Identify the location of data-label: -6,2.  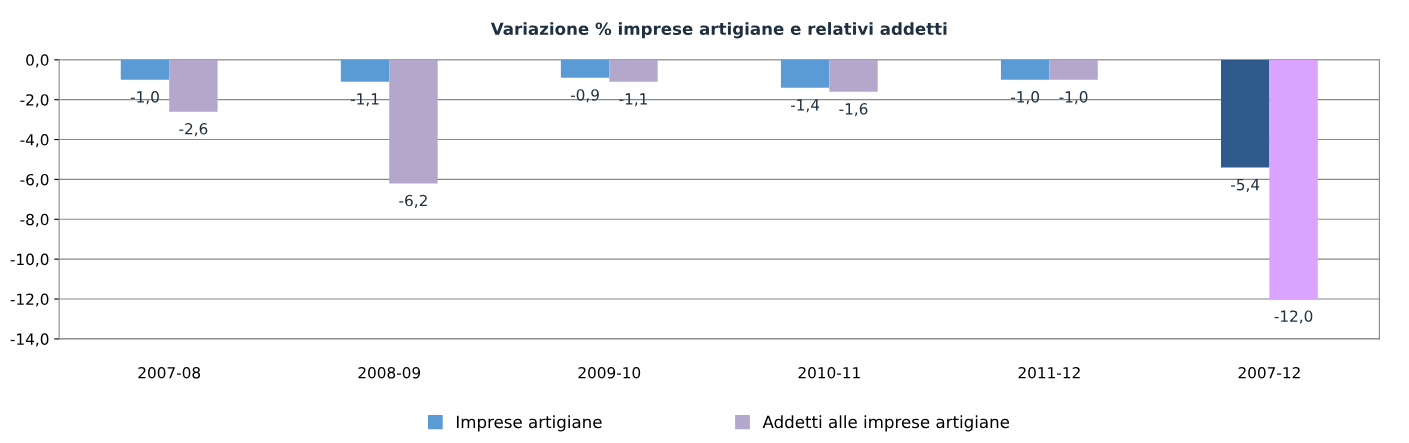
(413, 201).